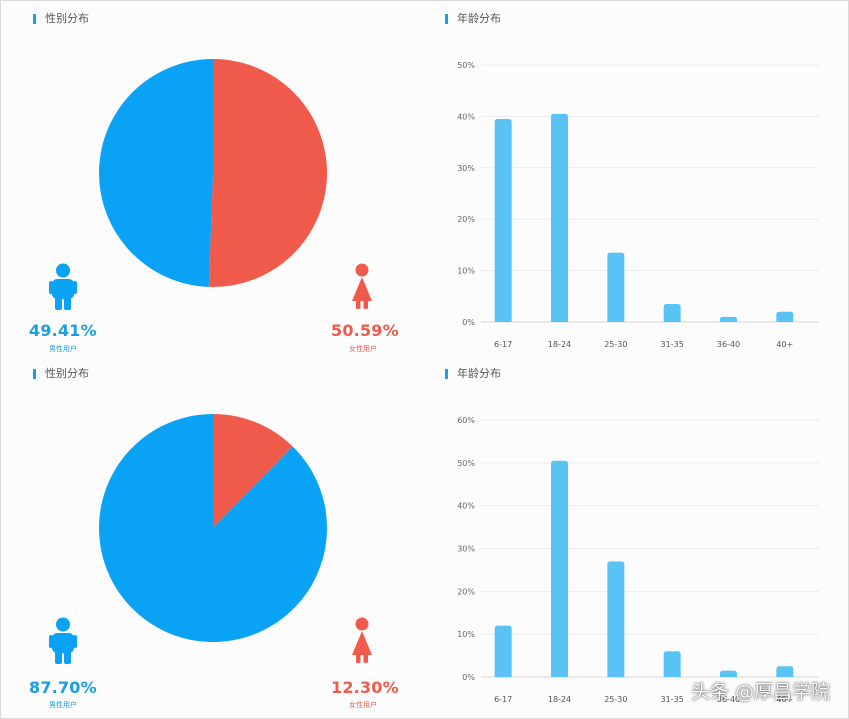 Image resolution: width=849 pixels, height=719 pixels. What do you see at coordinates (466, 420) in the screenshot?
I see `y-tick-label: 60%` at bounding box center [466, 420].